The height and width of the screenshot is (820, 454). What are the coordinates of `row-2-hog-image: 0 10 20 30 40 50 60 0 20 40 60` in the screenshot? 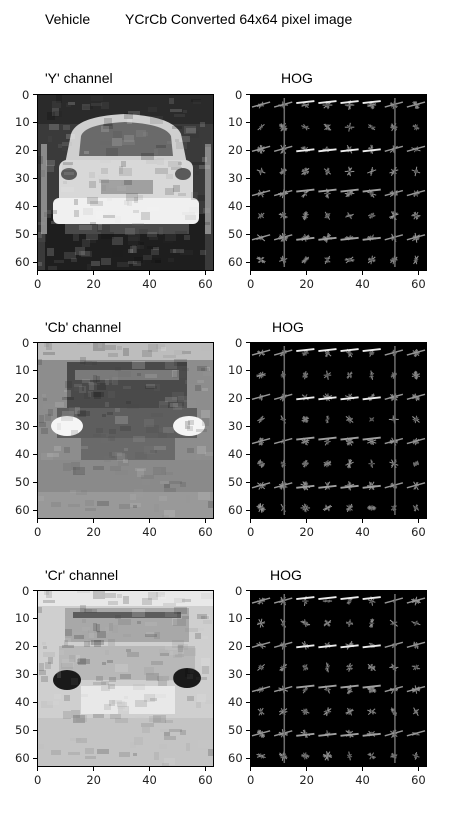 It's located at (341, 690).